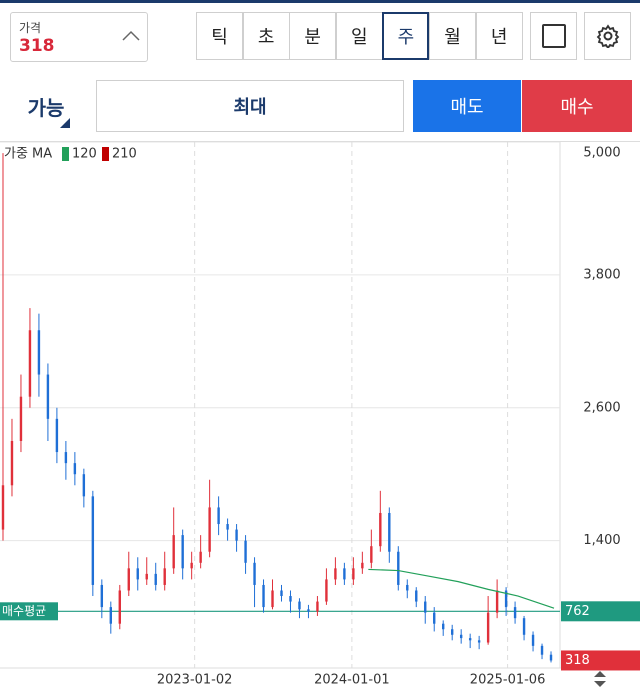  I want to click on quantity-text: 최대, so click(250, 107).